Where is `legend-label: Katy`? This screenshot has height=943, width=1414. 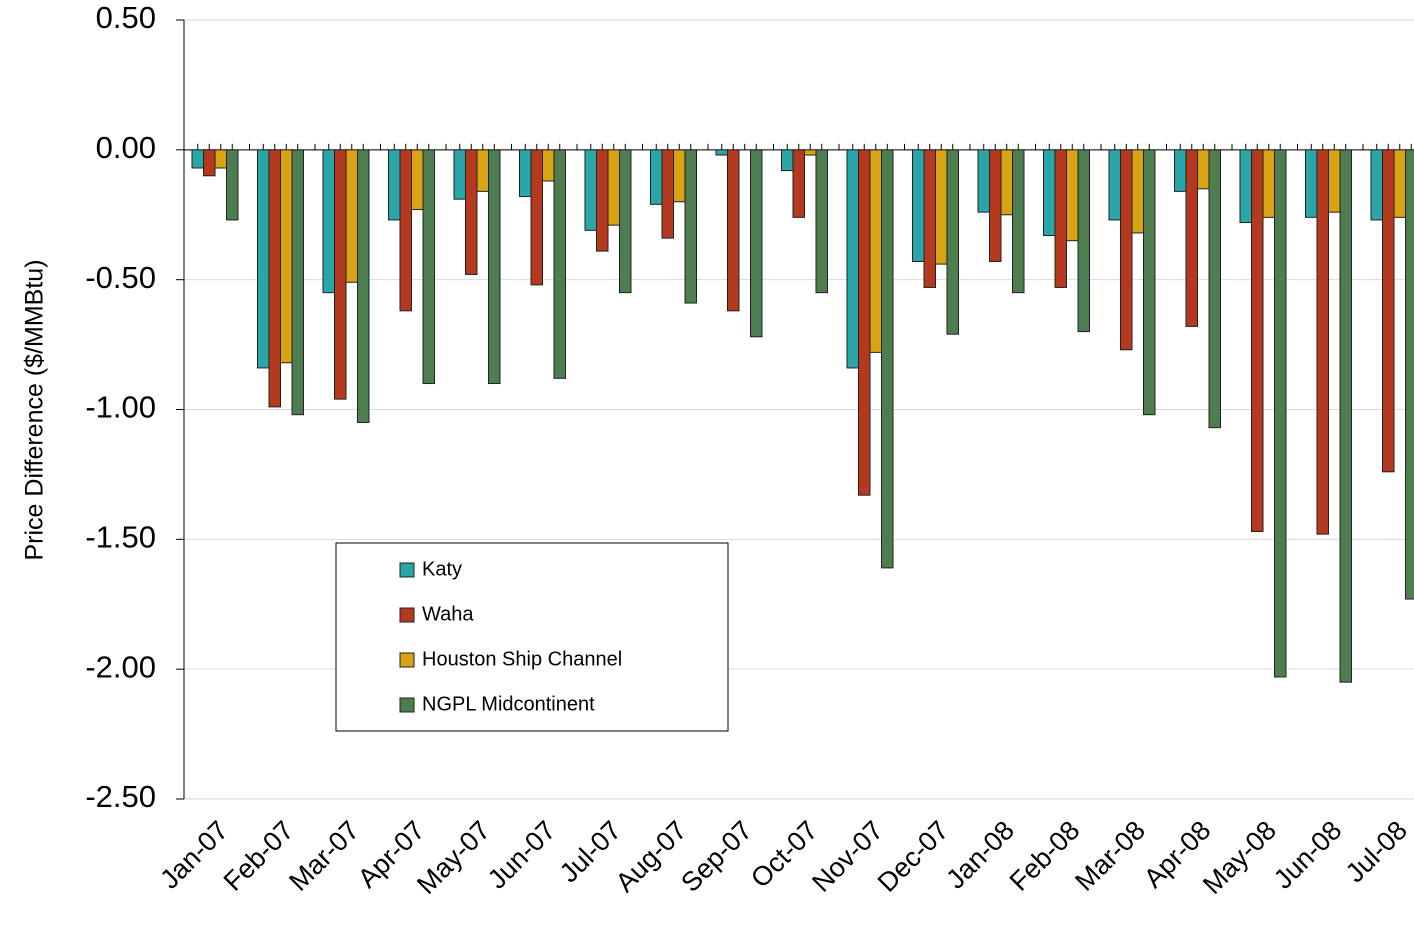 legend-label: Katy is located at coordinates (442, 569).